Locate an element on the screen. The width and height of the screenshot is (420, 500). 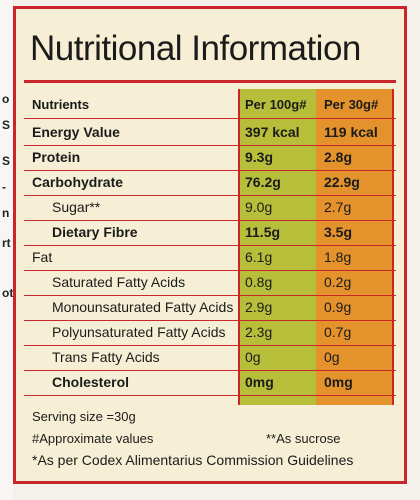
nutrient-name: Carbohydrate is located at coordinates (78, 182).